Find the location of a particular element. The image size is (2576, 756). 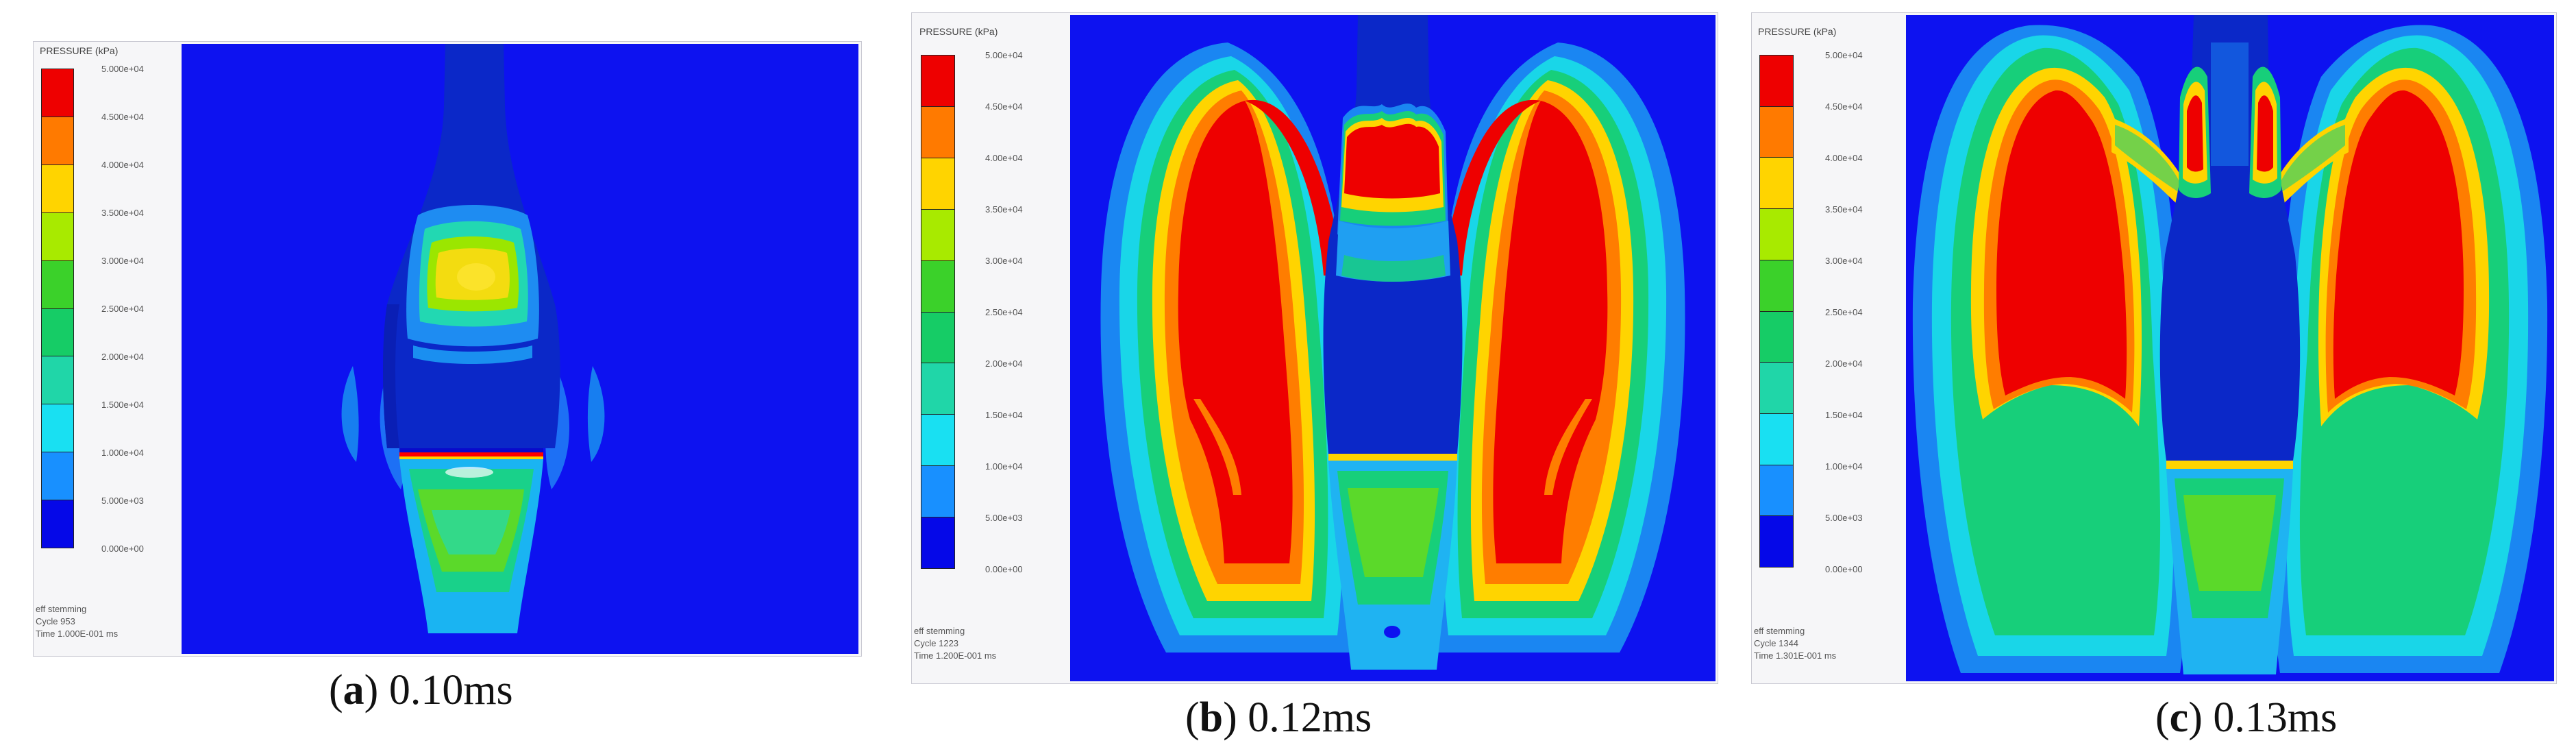

panel-b-info-cycle: Cycle 1223 is located at coordinates (936, 643).